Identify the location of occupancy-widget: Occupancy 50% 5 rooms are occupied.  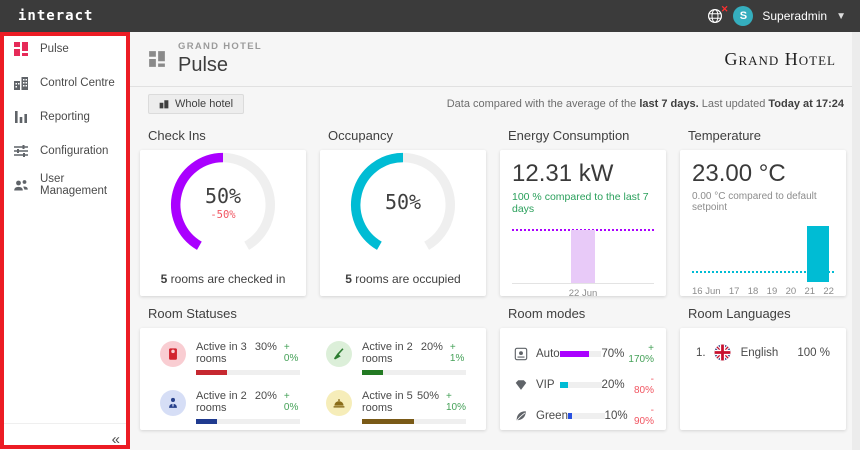
(403, 212).